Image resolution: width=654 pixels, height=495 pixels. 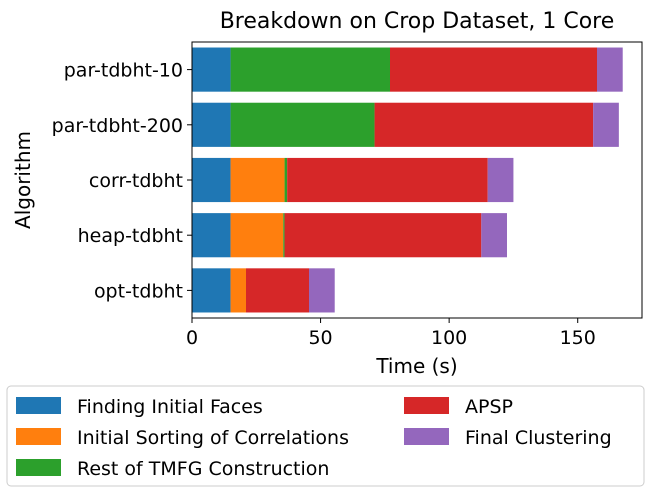 What do you see at coordinates (130, 236) in the screenshot?
I see `y-tick-label: heap-tdbht` at bounding box center [130, 236].